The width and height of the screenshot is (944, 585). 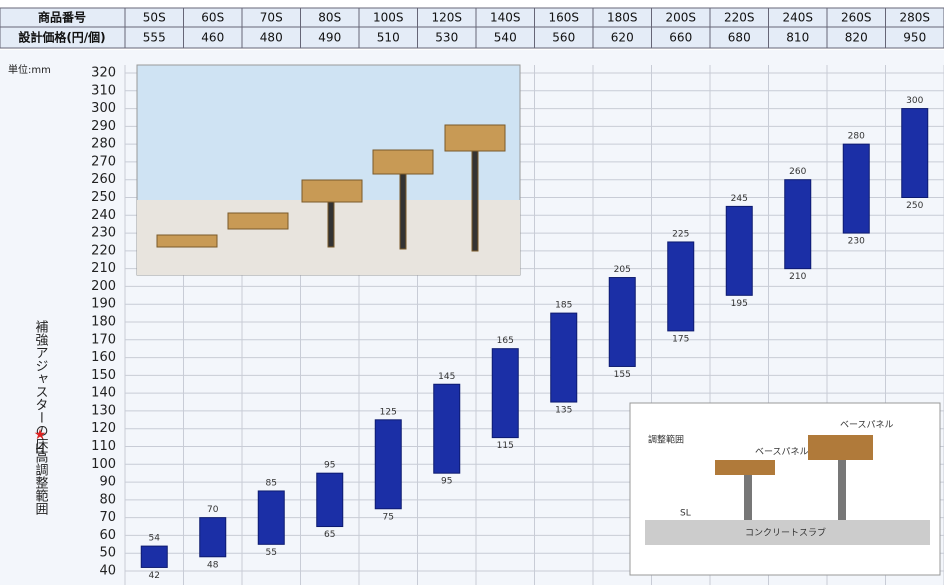 I want to click on y-axis-symbol: H, so click(x=40, y=450).